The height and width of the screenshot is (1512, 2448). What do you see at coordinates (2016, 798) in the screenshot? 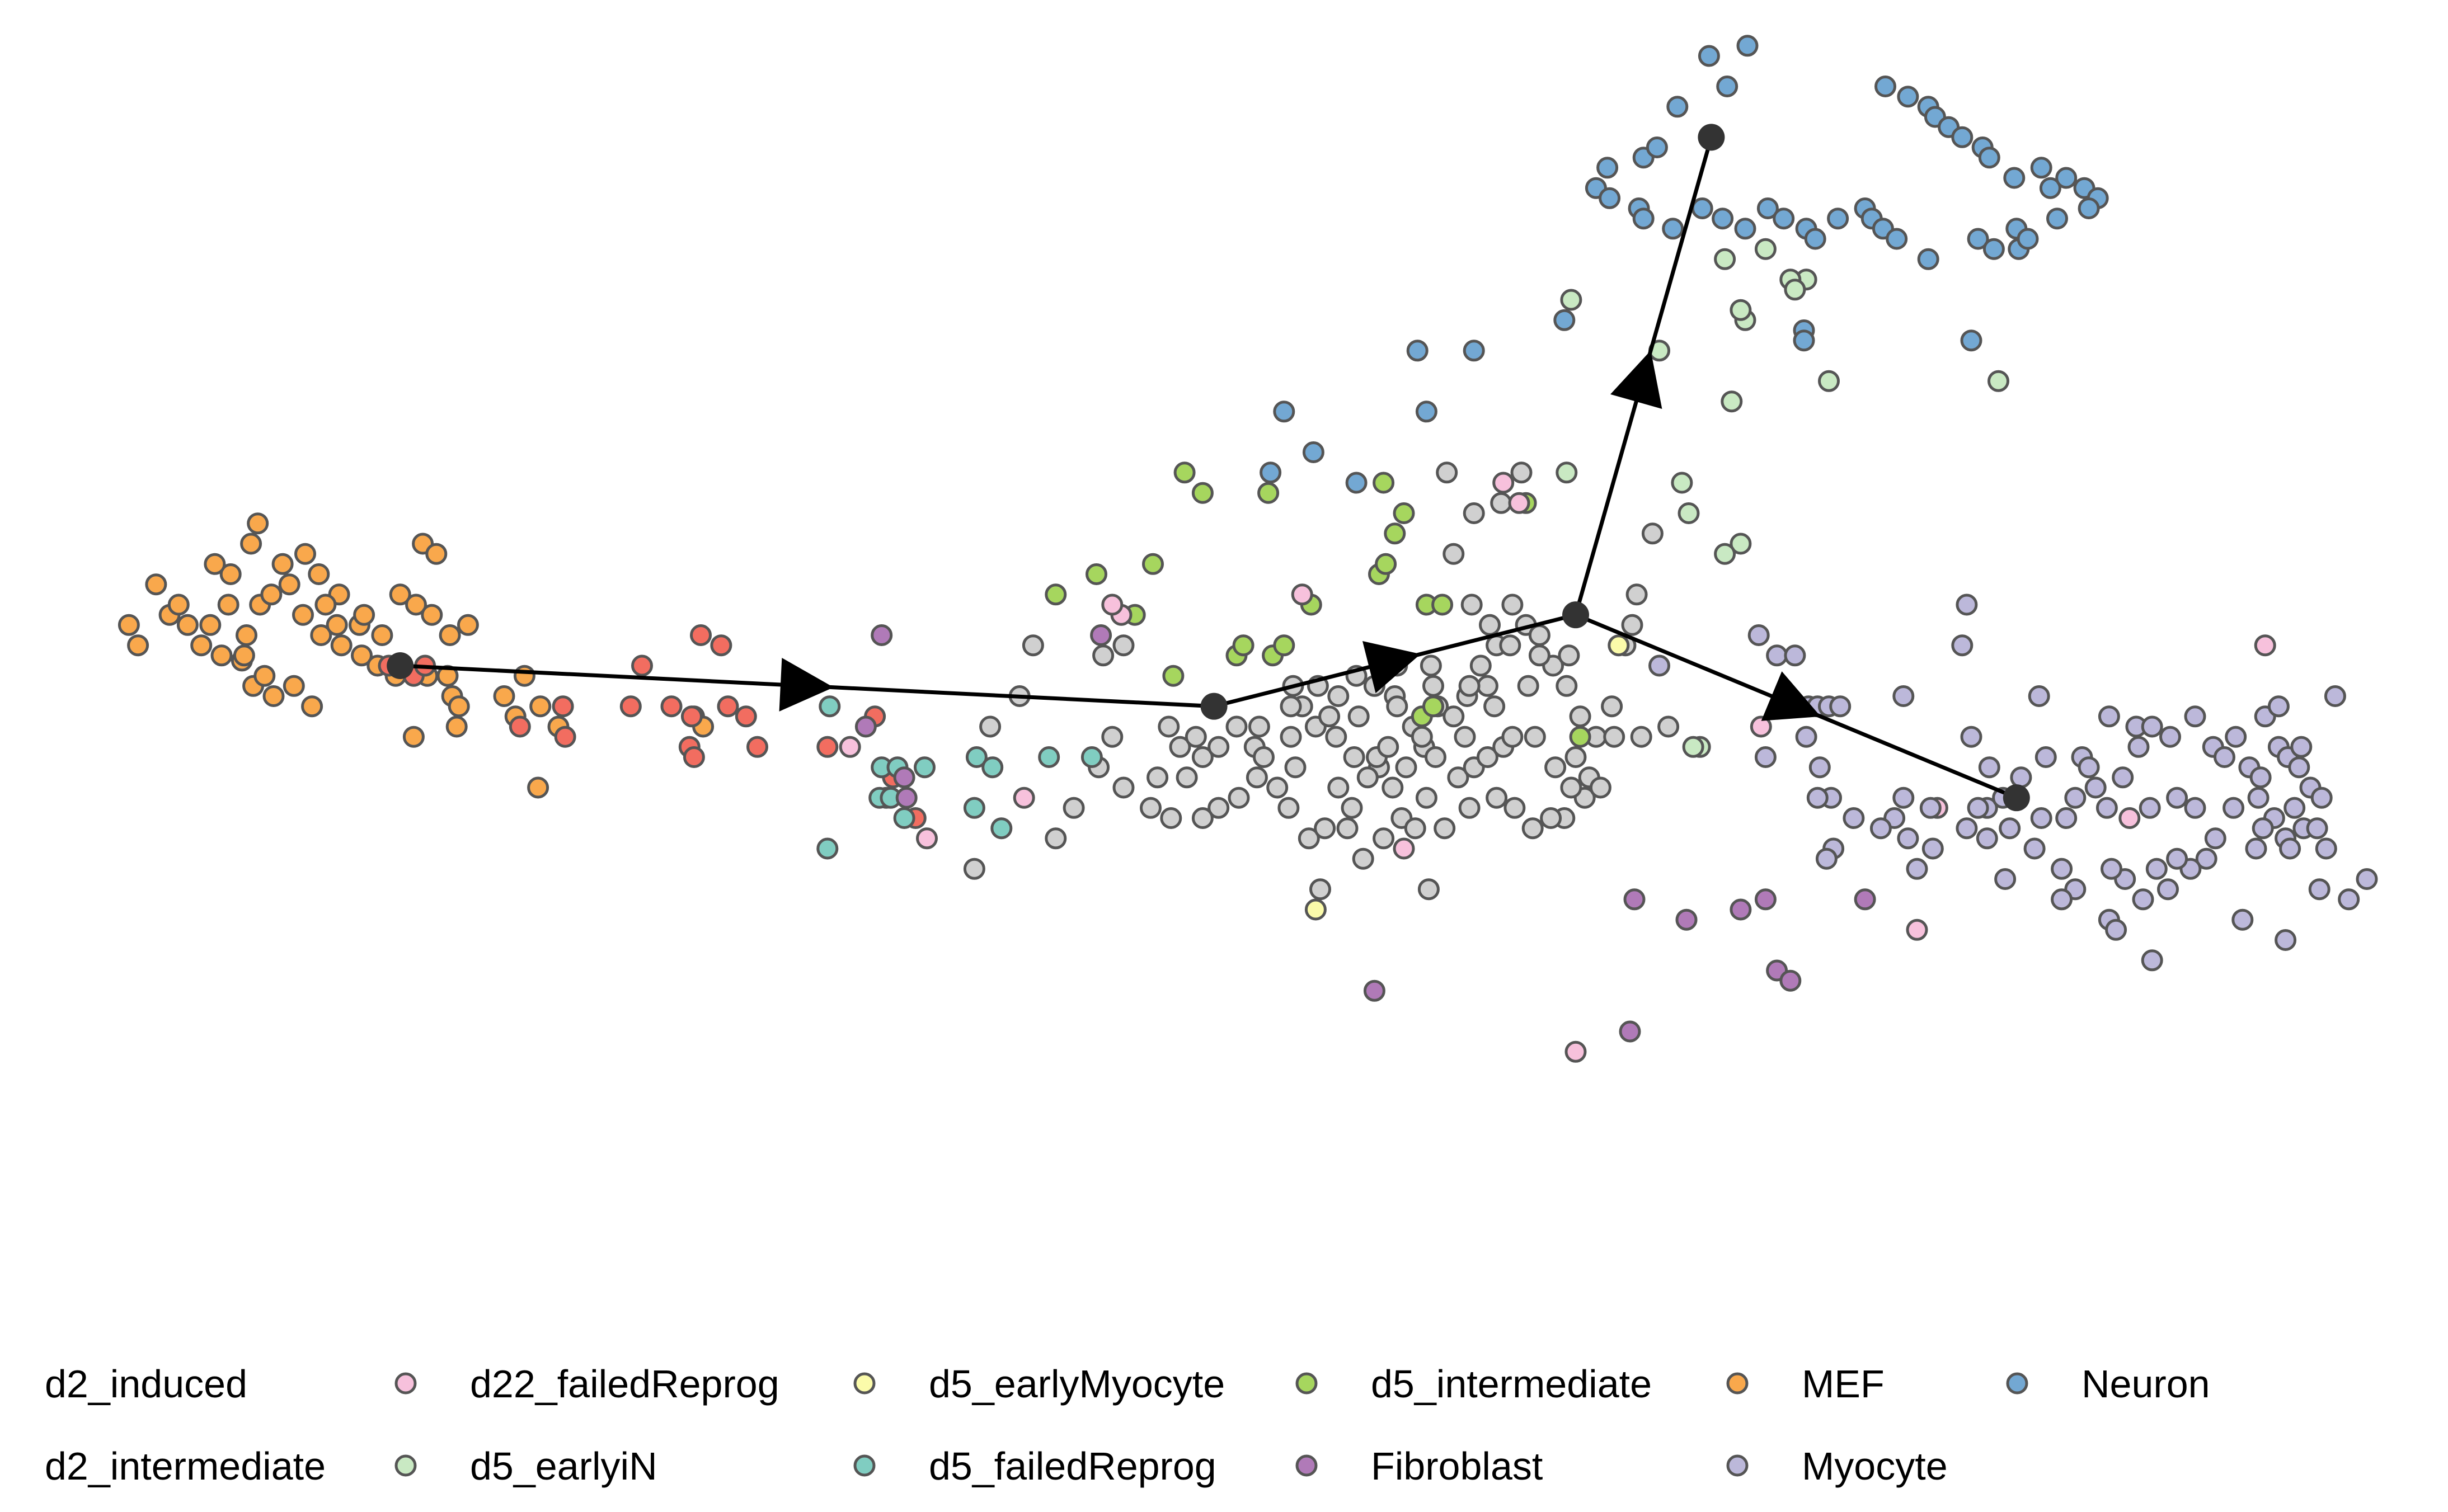
I see `milestone-m5` at bounding box center [2016, 798].